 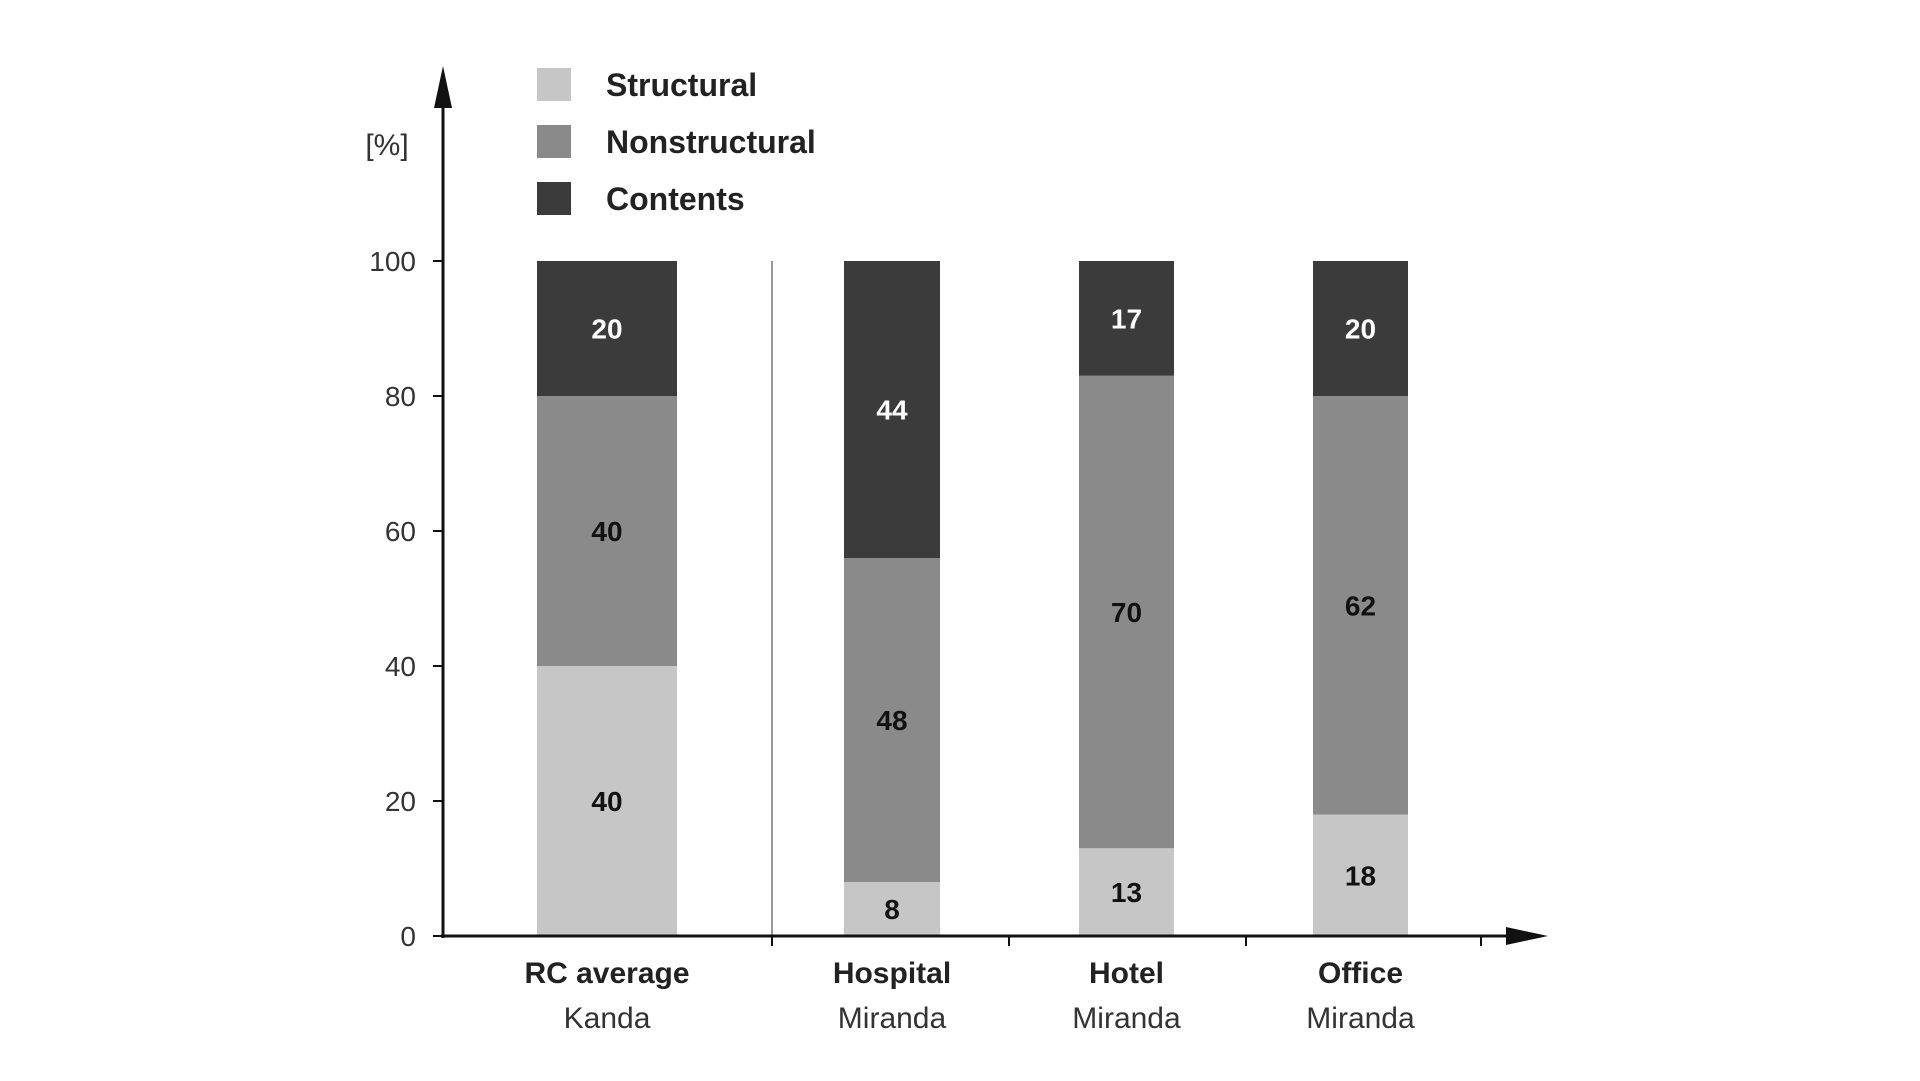 I want to click on data-label: 44, so click(x=892, y=410).